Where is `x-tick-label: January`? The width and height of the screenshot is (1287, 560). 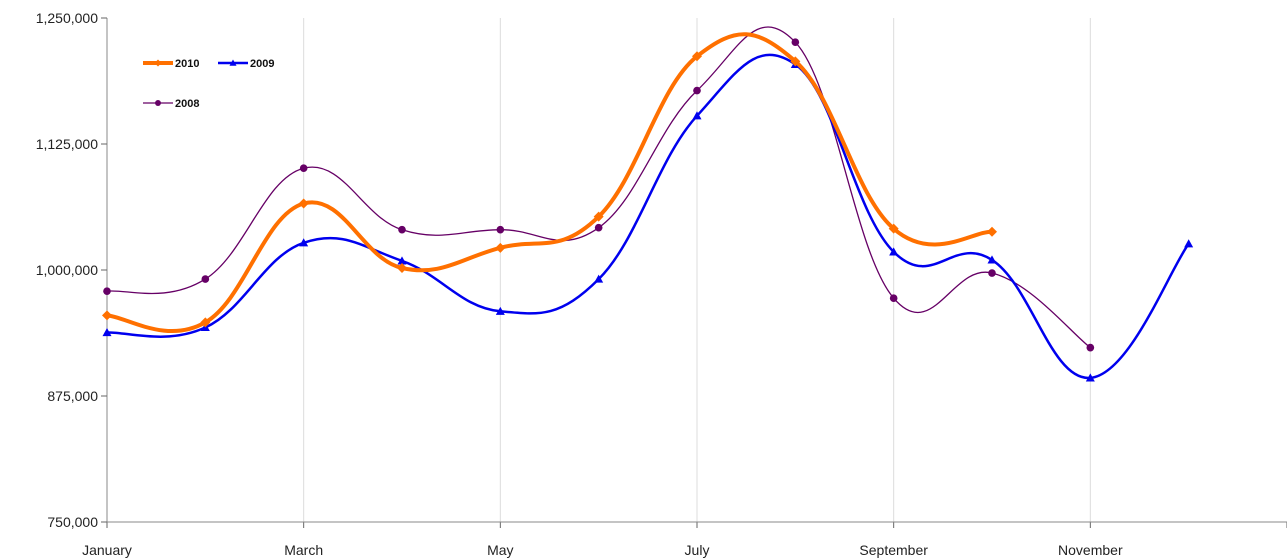 x-tick-label: January is located at coordinates (107, 550).